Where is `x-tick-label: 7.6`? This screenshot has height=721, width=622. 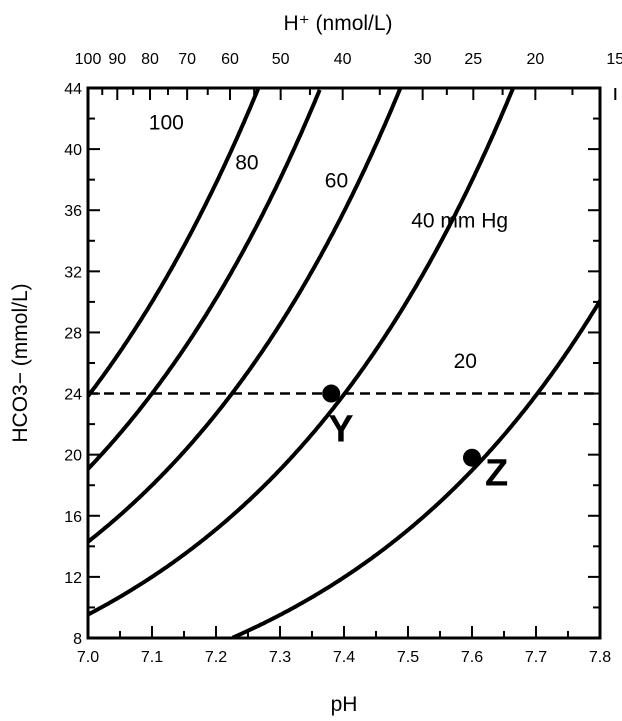
x-tick-label: 7.6 is located at coordinates (472, 657).